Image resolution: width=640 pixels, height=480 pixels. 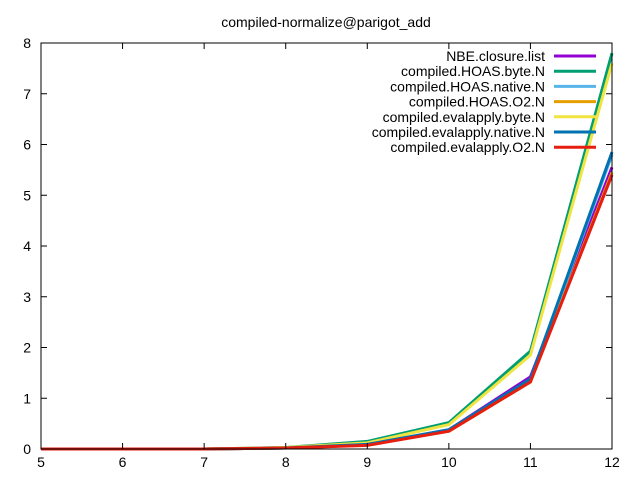 I want to click on y-tick-label: 6, so click(x=27, y=145).